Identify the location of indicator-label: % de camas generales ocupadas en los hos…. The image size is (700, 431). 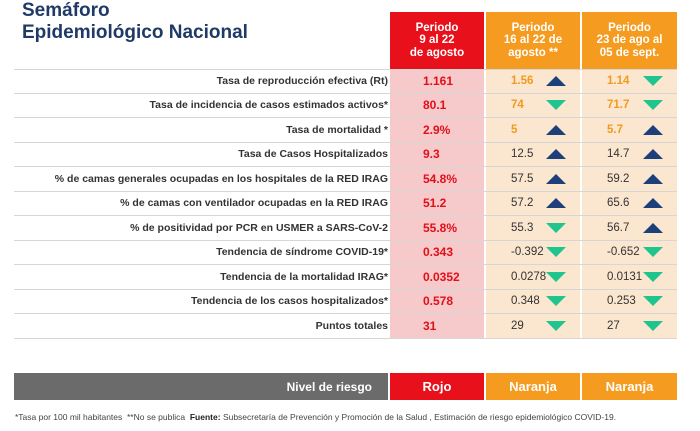
(221, 178).